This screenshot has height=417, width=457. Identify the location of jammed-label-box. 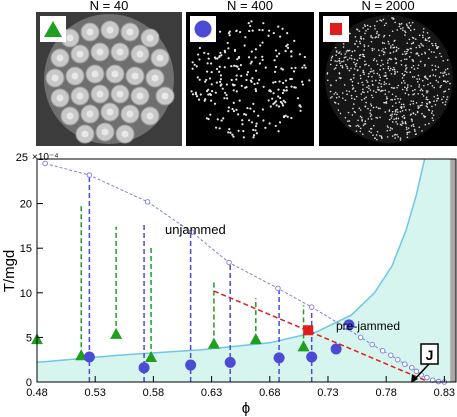
(429, 354).